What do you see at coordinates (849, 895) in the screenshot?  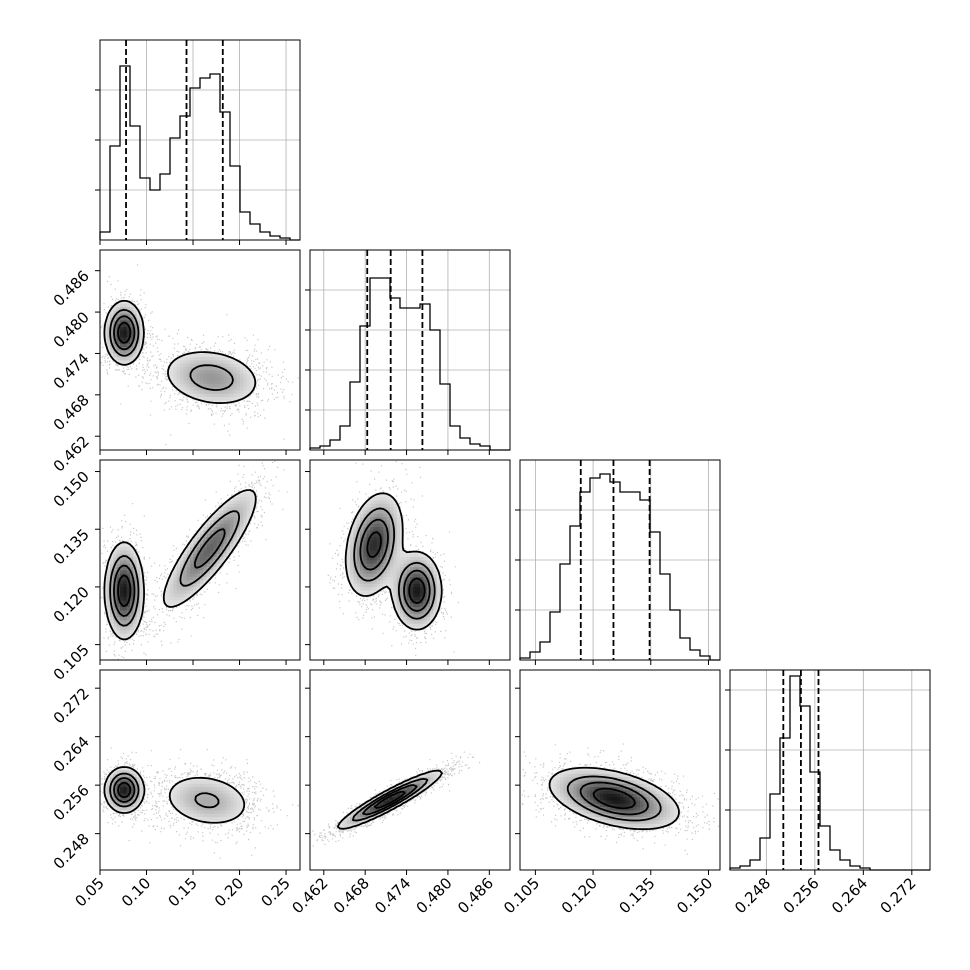 I see `x-tick-label: 0.264` at bounding box center [849, 895].